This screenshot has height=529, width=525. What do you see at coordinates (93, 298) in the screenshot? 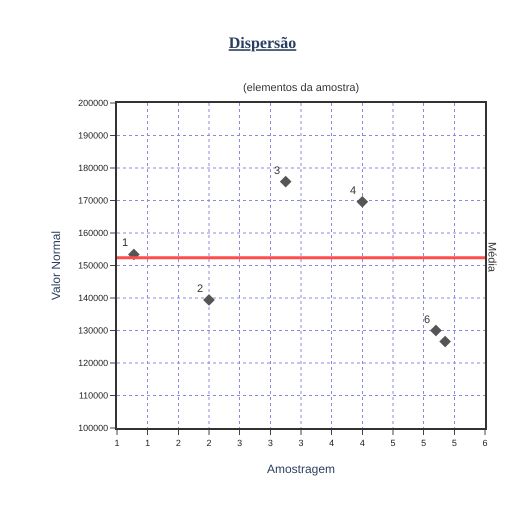
I see `y-tick-label: 140000` at bounding box center [93, 298].